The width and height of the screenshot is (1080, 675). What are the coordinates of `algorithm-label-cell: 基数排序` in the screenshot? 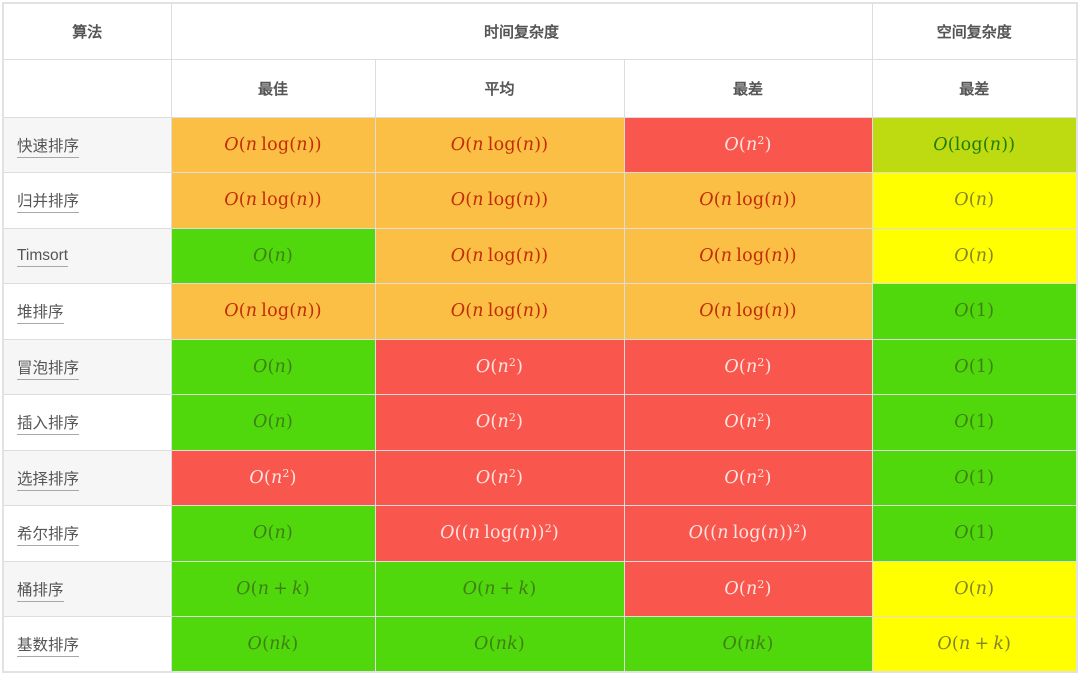 It's located at (87, 644).